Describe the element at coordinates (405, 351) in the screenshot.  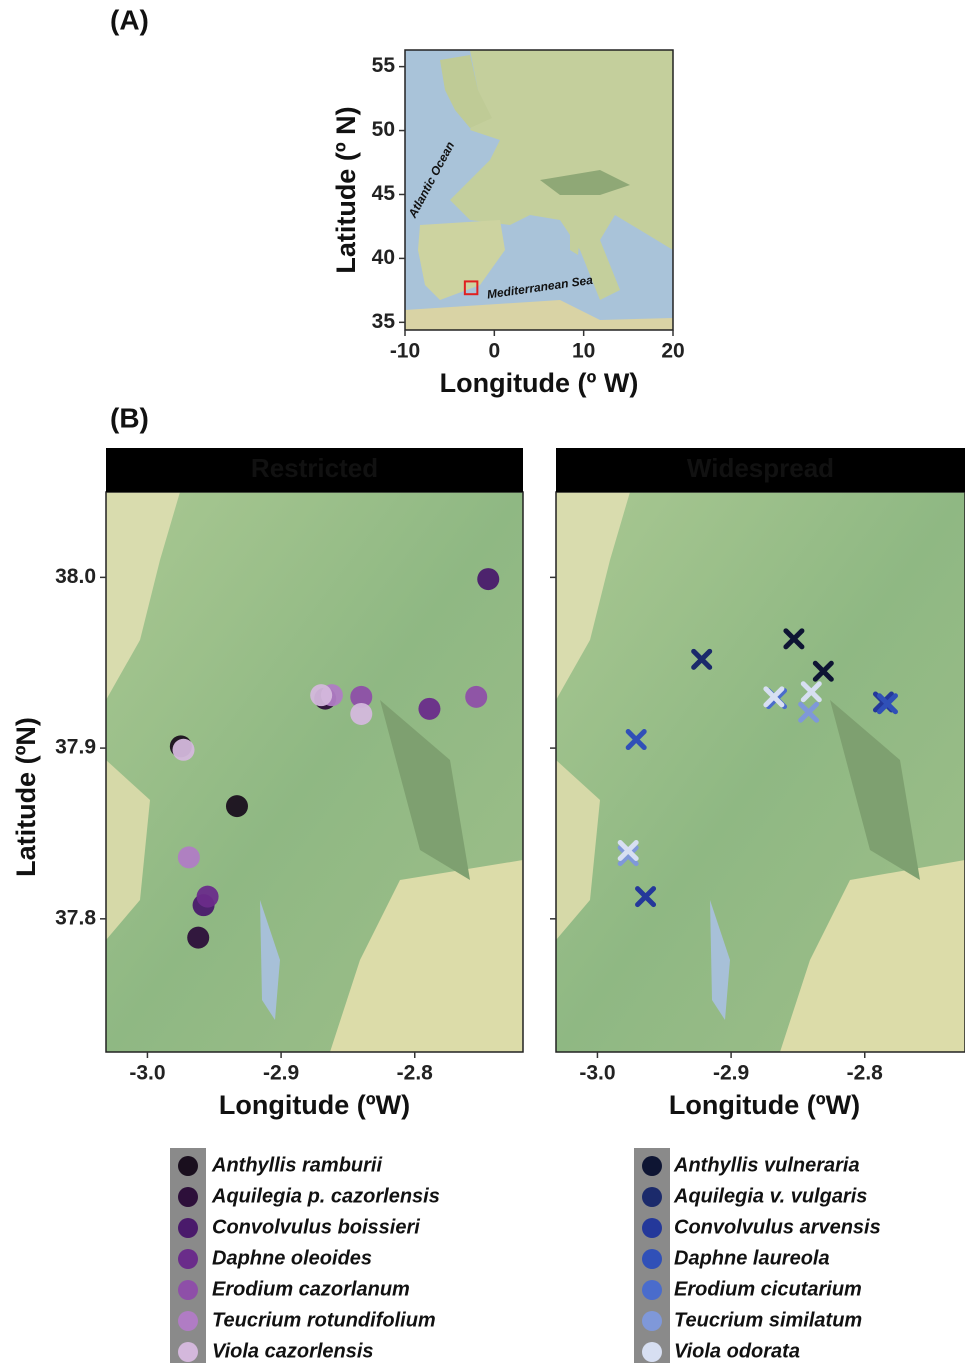
I see `x-tick-label: -10` at that location.